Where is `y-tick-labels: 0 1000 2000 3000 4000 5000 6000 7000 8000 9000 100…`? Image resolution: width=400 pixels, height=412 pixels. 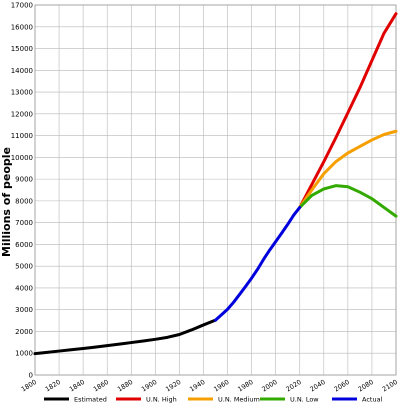 y-tick-labels: 0 1000 2000 3000 4000 5000 6000 7000 8000 9000 100… is located at coordinates (22, 191).